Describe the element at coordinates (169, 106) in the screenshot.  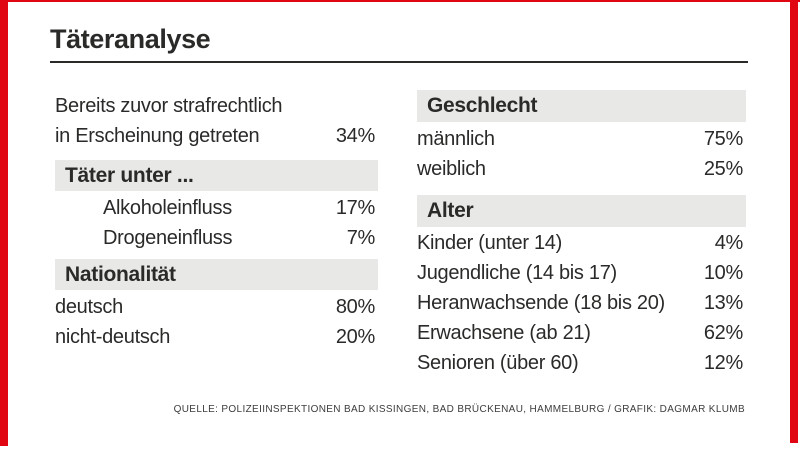
I see `intro-label-line1: Bereits zuvor strafrechtlich` at that location.